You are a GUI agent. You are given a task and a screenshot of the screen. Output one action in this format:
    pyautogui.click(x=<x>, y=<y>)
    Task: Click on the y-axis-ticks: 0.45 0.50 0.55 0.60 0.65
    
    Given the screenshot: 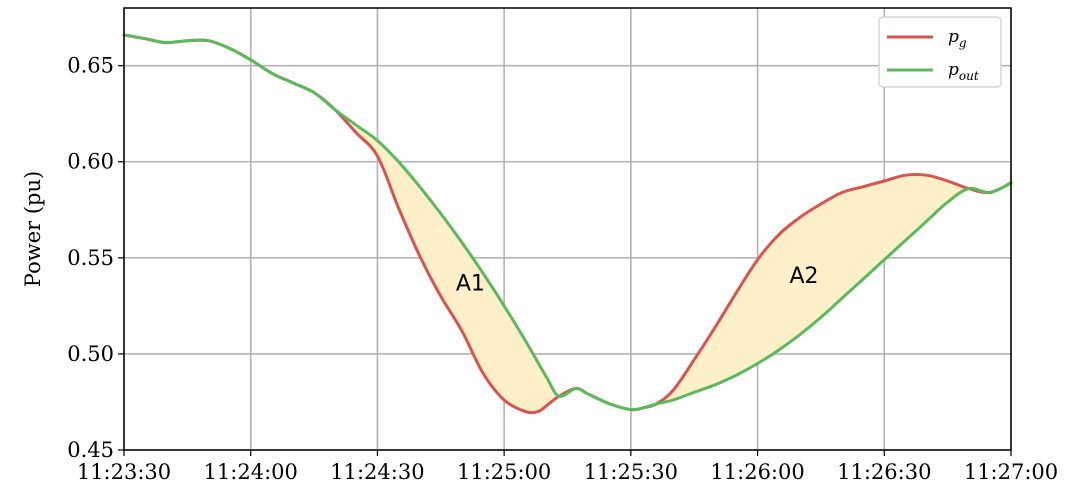 What is the action you would take?
    pyautogui.click(x=95, y=258)
    